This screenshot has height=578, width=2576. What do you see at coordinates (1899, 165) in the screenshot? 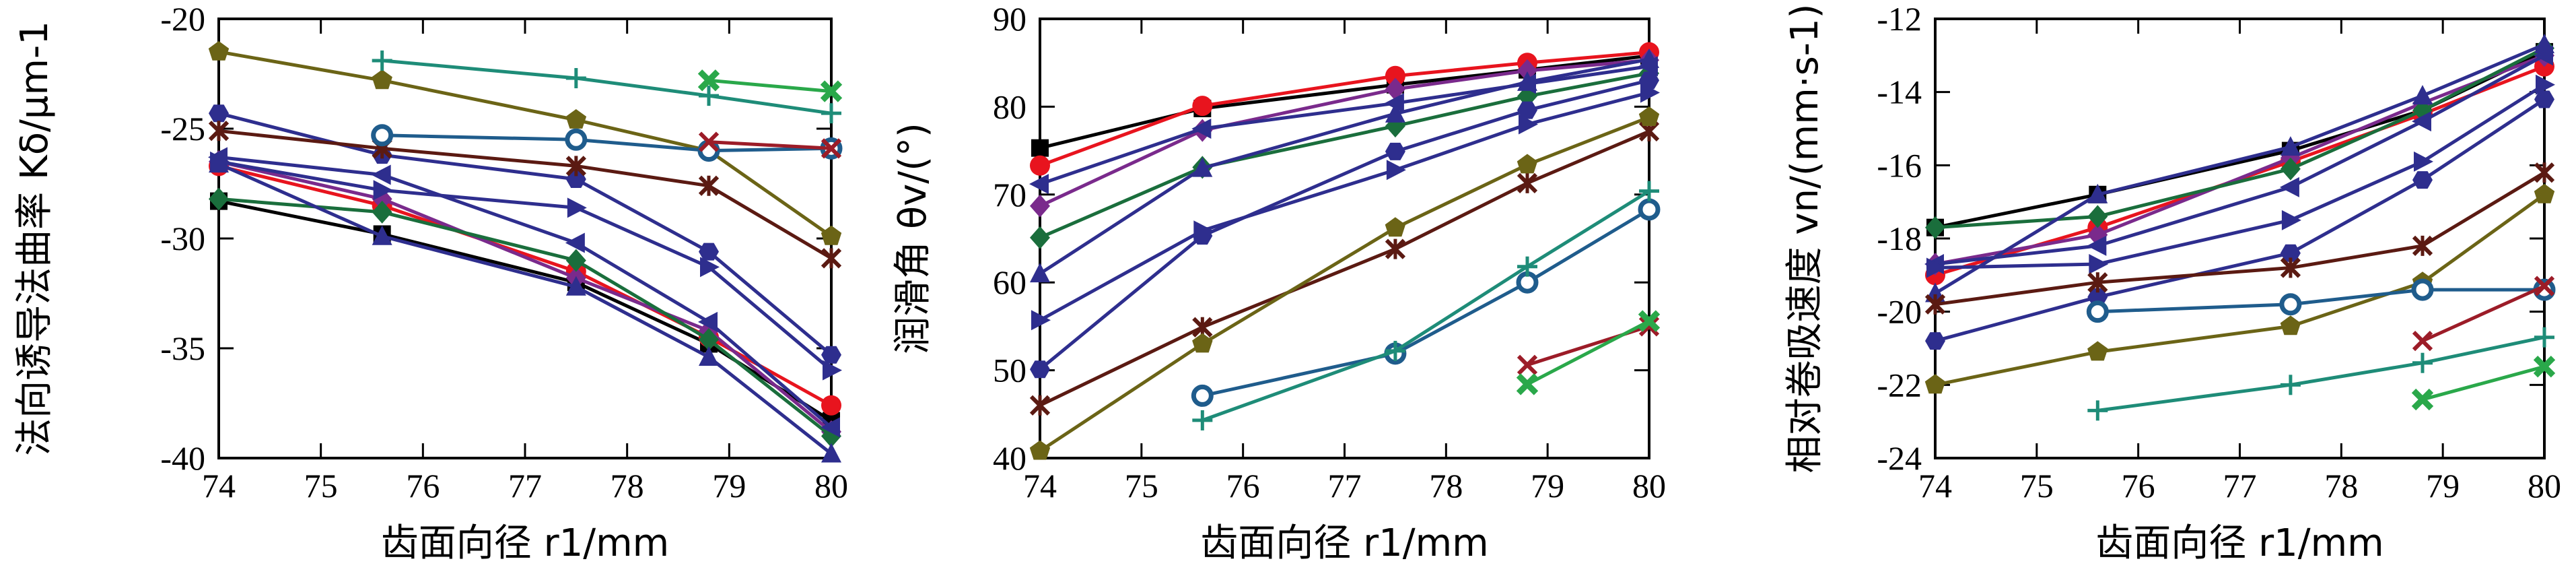
I see `y-tick-label: -16` at bounding box center [1899, 165].